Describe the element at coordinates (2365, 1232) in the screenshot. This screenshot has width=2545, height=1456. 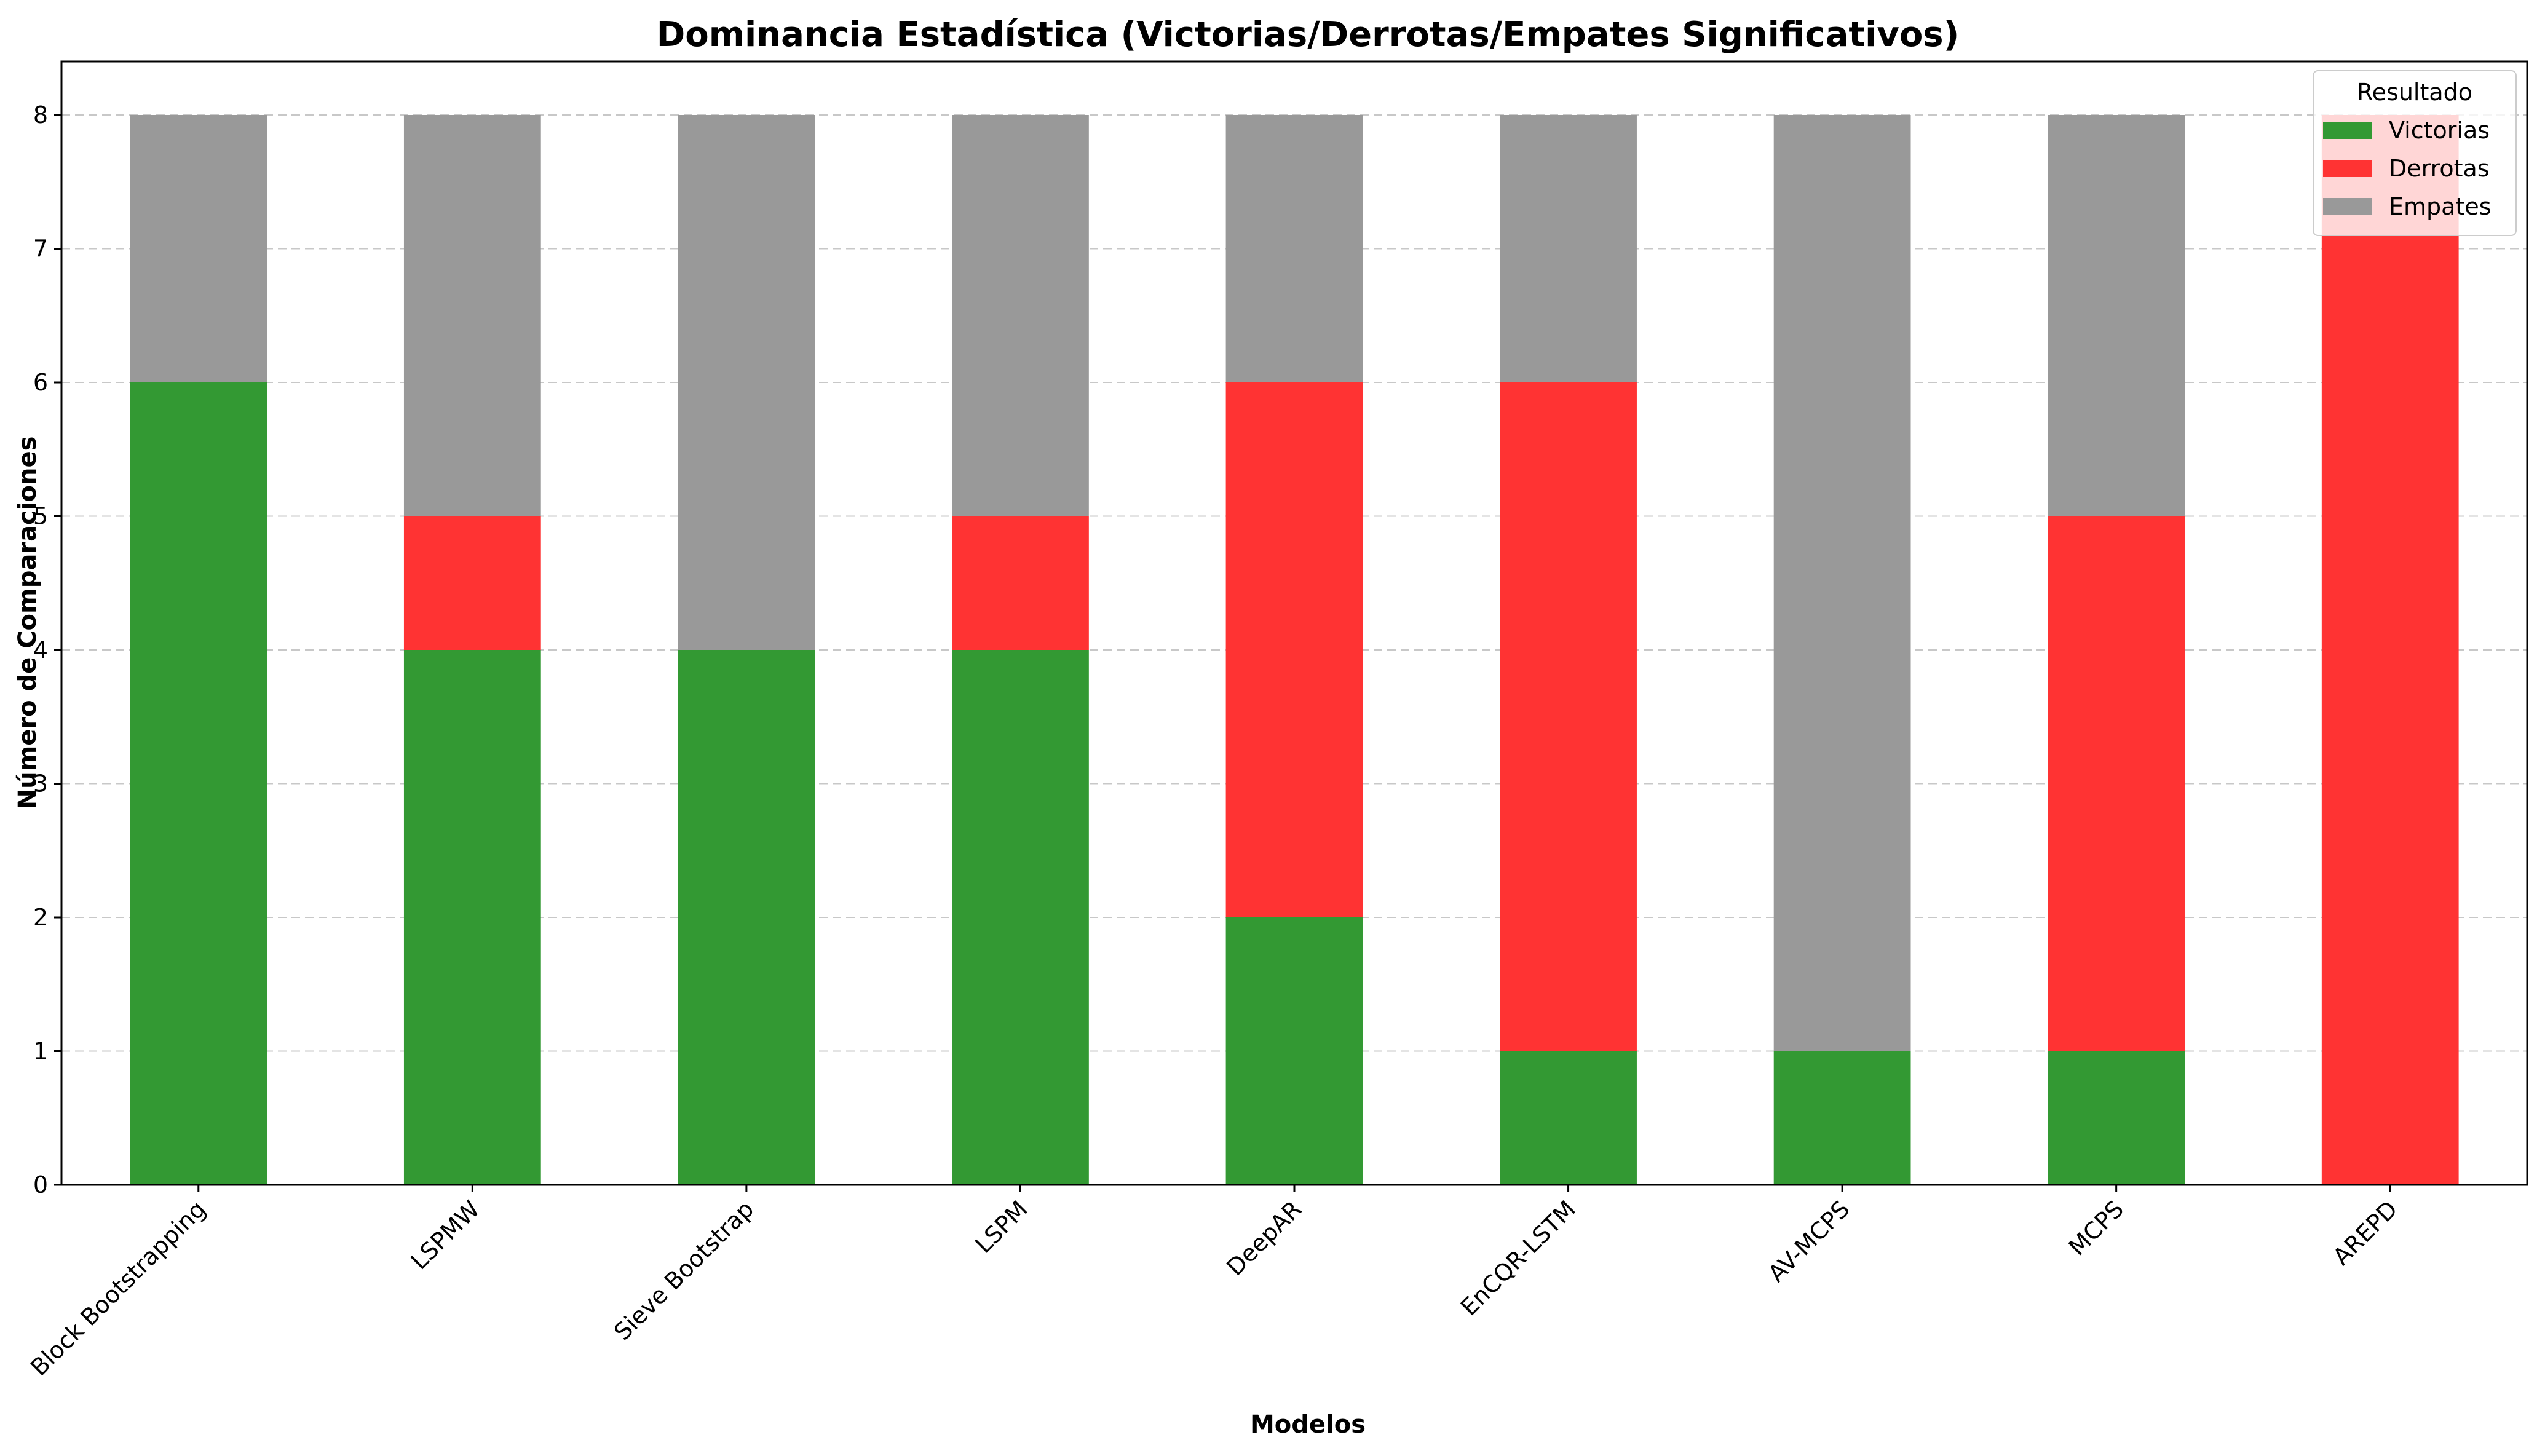
I see `x-tick-label: AREPD` at that location.